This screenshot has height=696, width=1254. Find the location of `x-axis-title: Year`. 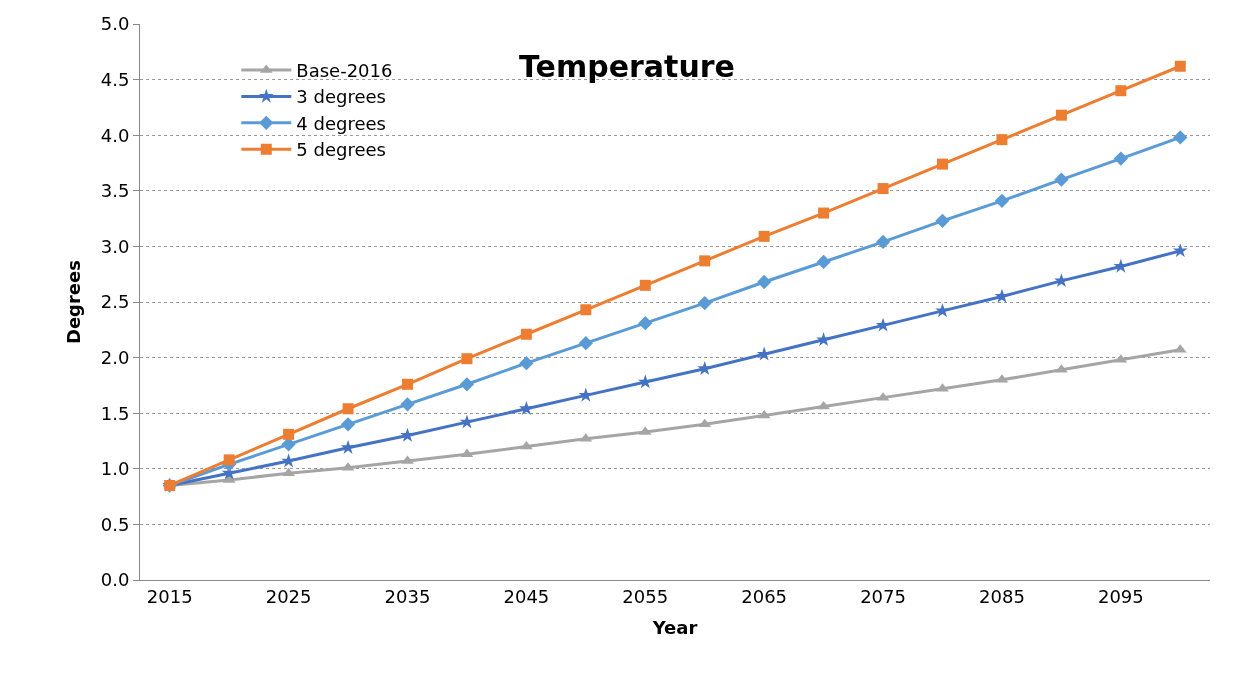

x-axis-title: Year is located at coordinates (674, 627).